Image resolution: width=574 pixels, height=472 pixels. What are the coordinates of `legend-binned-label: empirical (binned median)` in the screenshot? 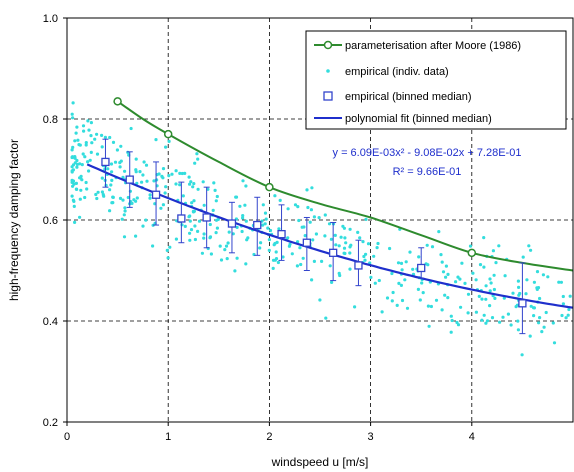 It's located at (408, 97).